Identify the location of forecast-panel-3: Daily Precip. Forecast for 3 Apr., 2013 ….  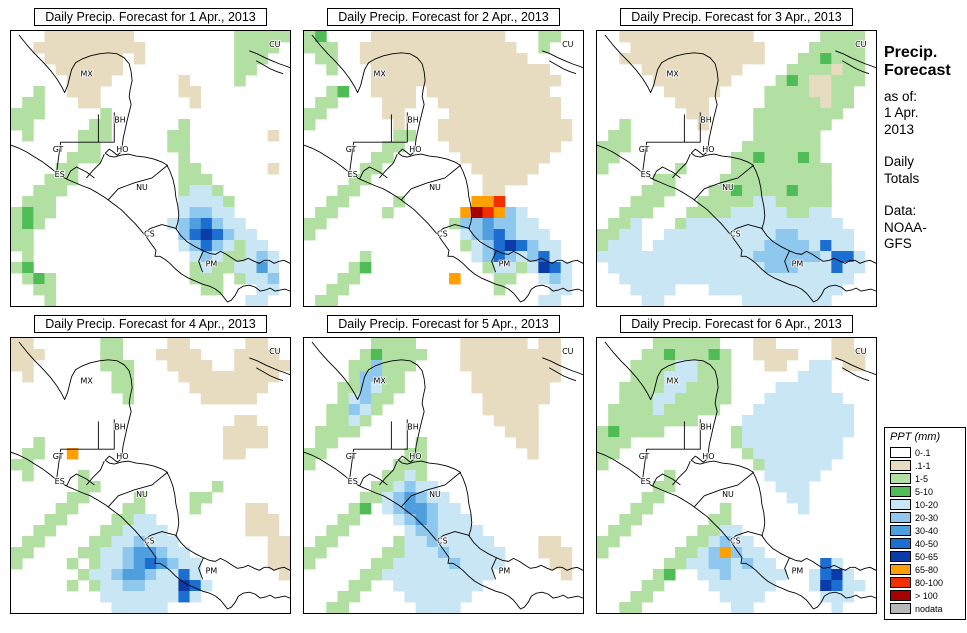
(736, 157).